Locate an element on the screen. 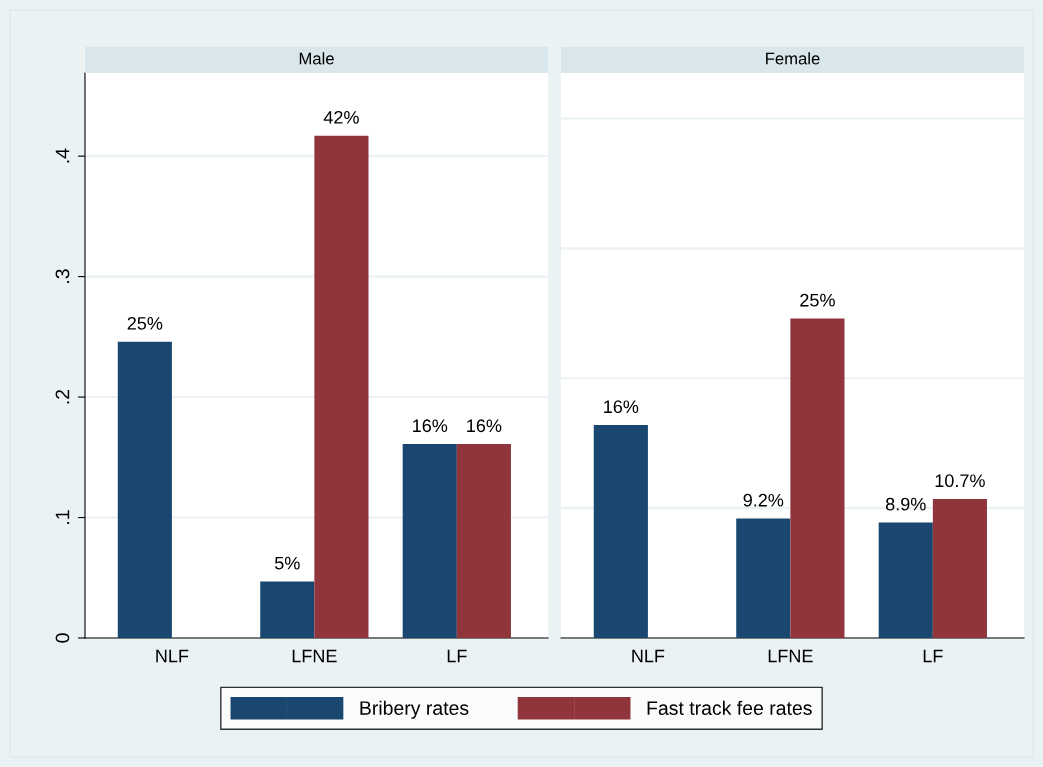  legend-label: Bribery rates is located at coordinates (414, 709).